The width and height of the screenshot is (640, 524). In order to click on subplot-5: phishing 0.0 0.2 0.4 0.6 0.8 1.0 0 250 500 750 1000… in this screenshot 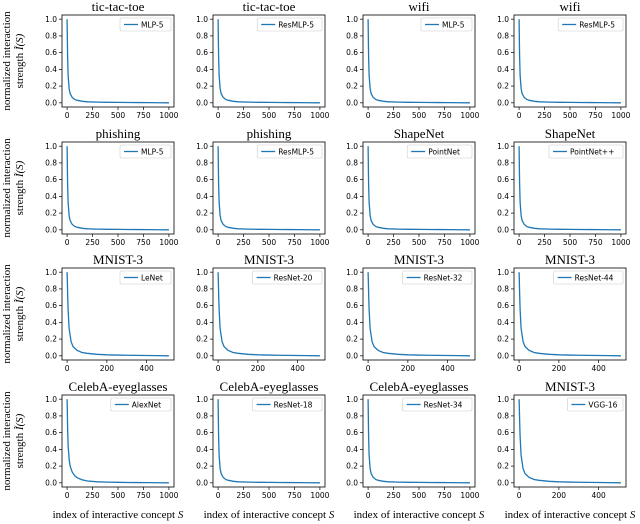, I will do `click(112, 186)`.